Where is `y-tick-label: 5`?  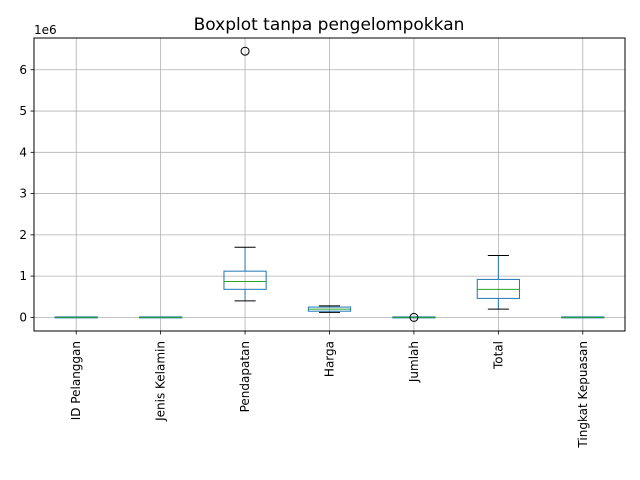 y-tick-label: 5 is located at coordinates (23, 111).